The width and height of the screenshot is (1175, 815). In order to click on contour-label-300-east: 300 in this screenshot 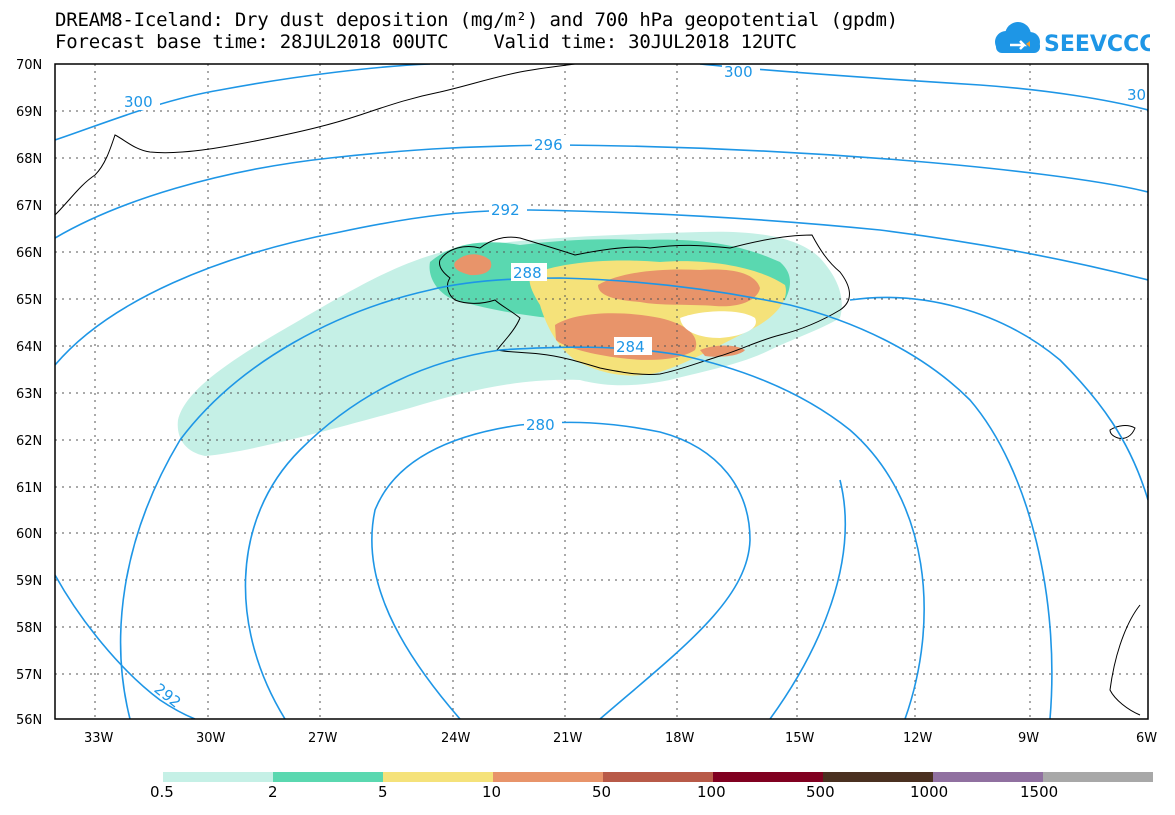, I will do `click(738, 72)`.